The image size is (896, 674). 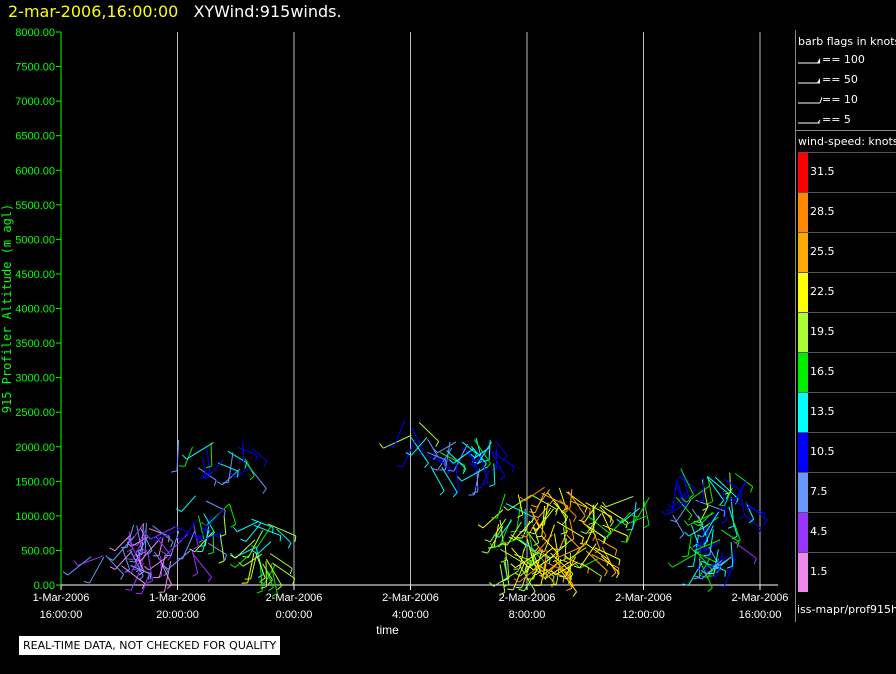 I want to click on y-tick-label: 6500.00, so click(x=35, y=137).